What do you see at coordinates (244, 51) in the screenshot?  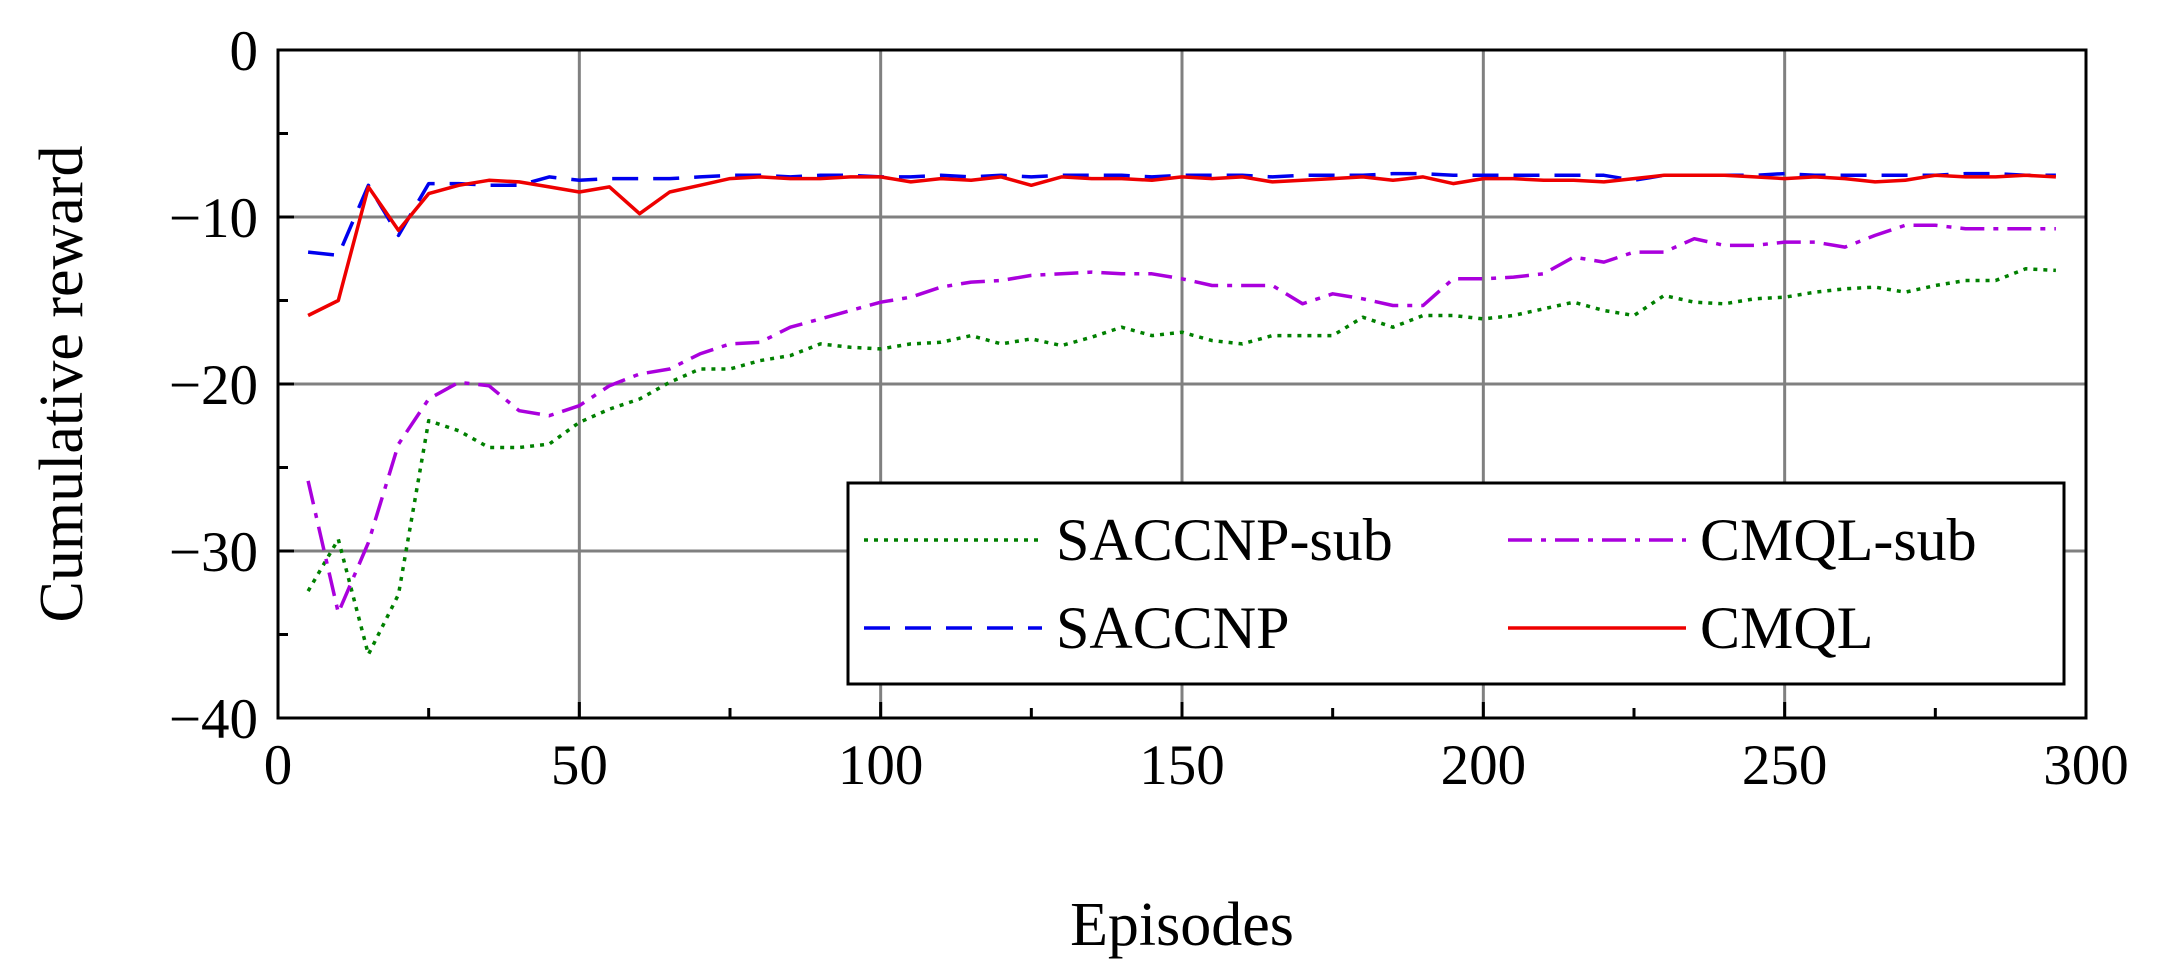 I see `y-tick-label: 0` at bounding box center [244, 51].